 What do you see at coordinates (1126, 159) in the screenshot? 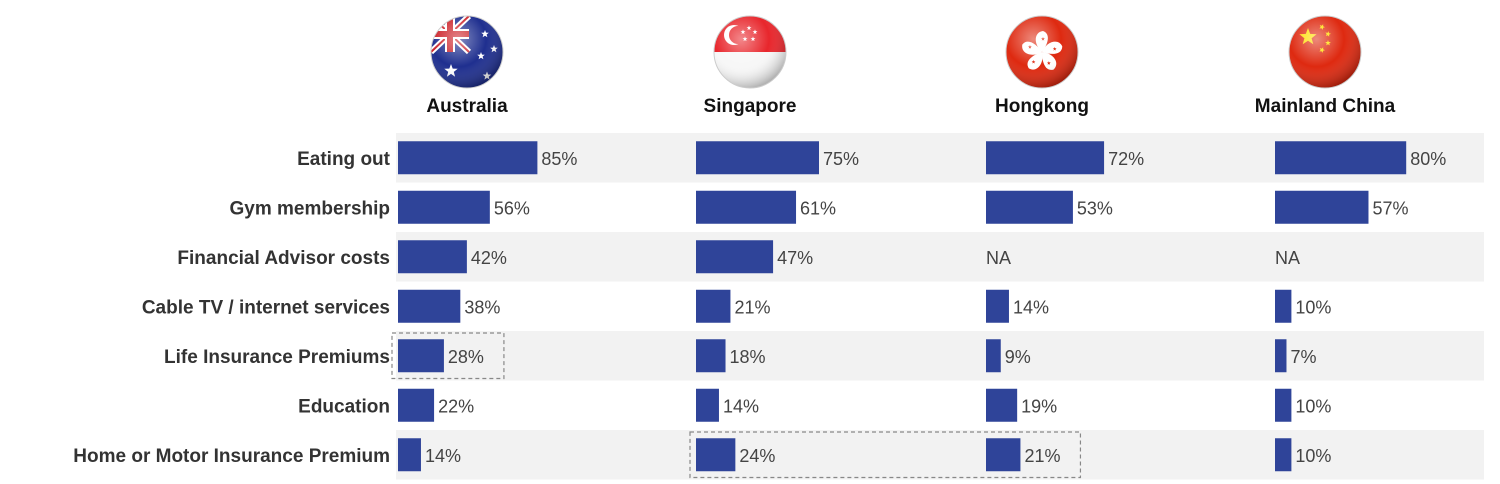
I see `value-label-hongkong-eating-out: 72%` at bounding box center [1126, 159].